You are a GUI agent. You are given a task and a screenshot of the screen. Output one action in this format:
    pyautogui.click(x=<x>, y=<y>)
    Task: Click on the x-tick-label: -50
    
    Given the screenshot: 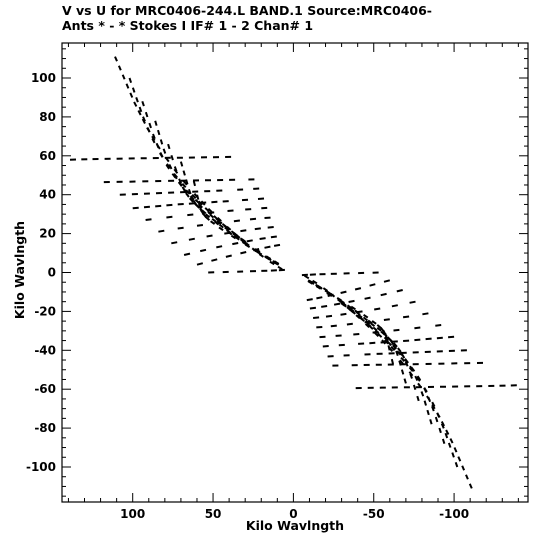 What is the action you would take?
    pyautogui.click(x=374, y=514)
    